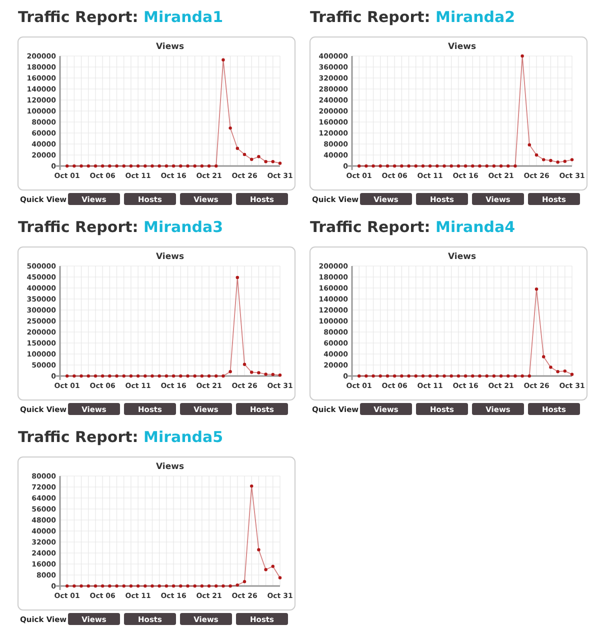 Image resolution: width=600 pixels, height=637 pixels. What do you see at coordinates (121, 437) in the screenshot?
I see `chart-title: Traffic Report: Miranda5` at bounding box center [121, 437].